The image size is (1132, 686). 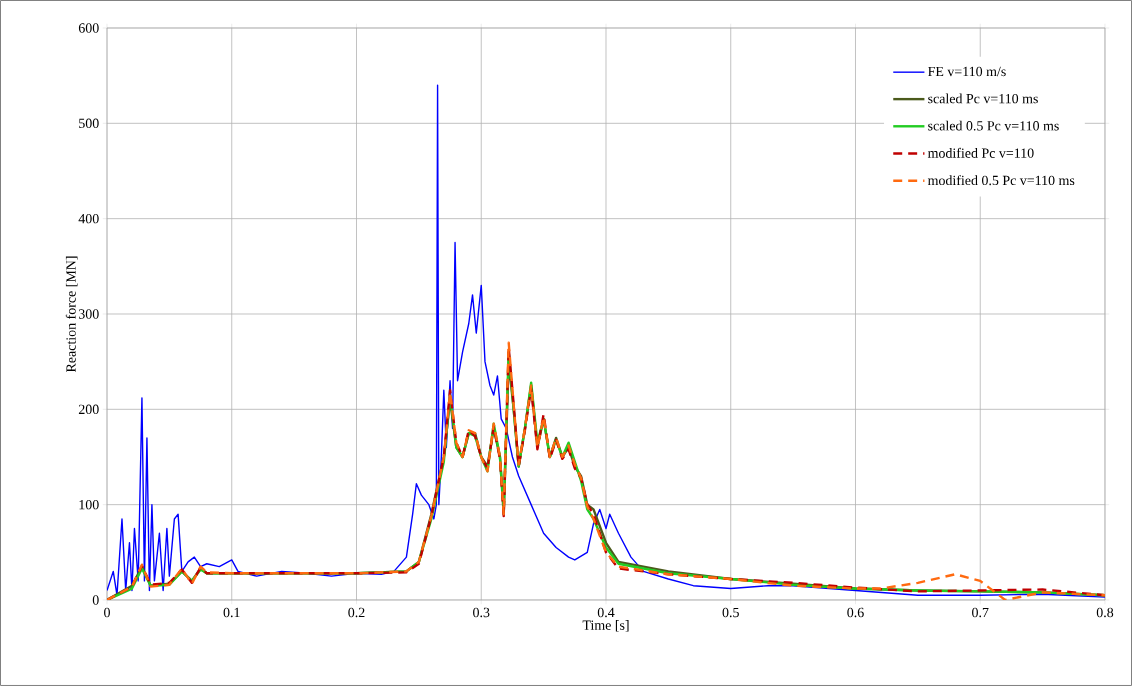 What do you see at coordinates (730, 612) in the screenshot?
I see `x-tick-label: 0.5` at bounding box center [730, 612].